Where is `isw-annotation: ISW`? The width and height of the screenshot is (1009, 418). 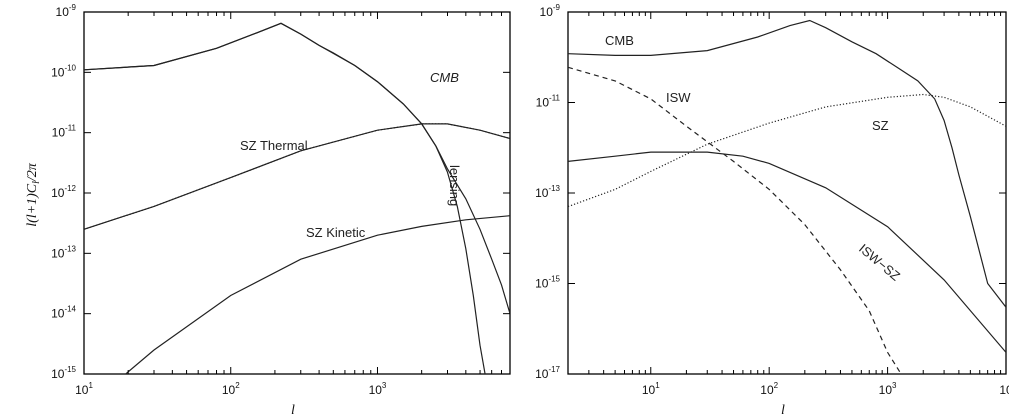 isw-annotation: ISW is located at coordinates (678, 97).